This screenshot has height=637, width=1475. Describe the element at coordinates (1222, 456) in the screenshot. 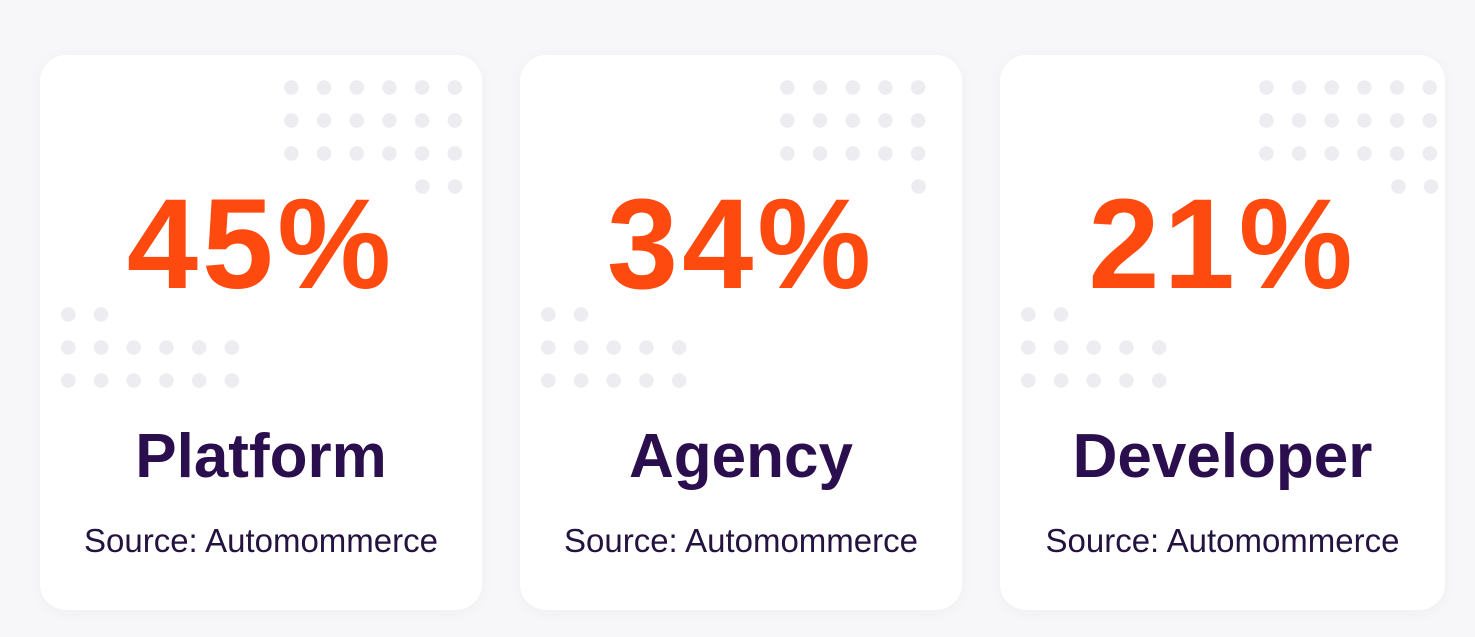

I see `stat-label: Developer` at that location.